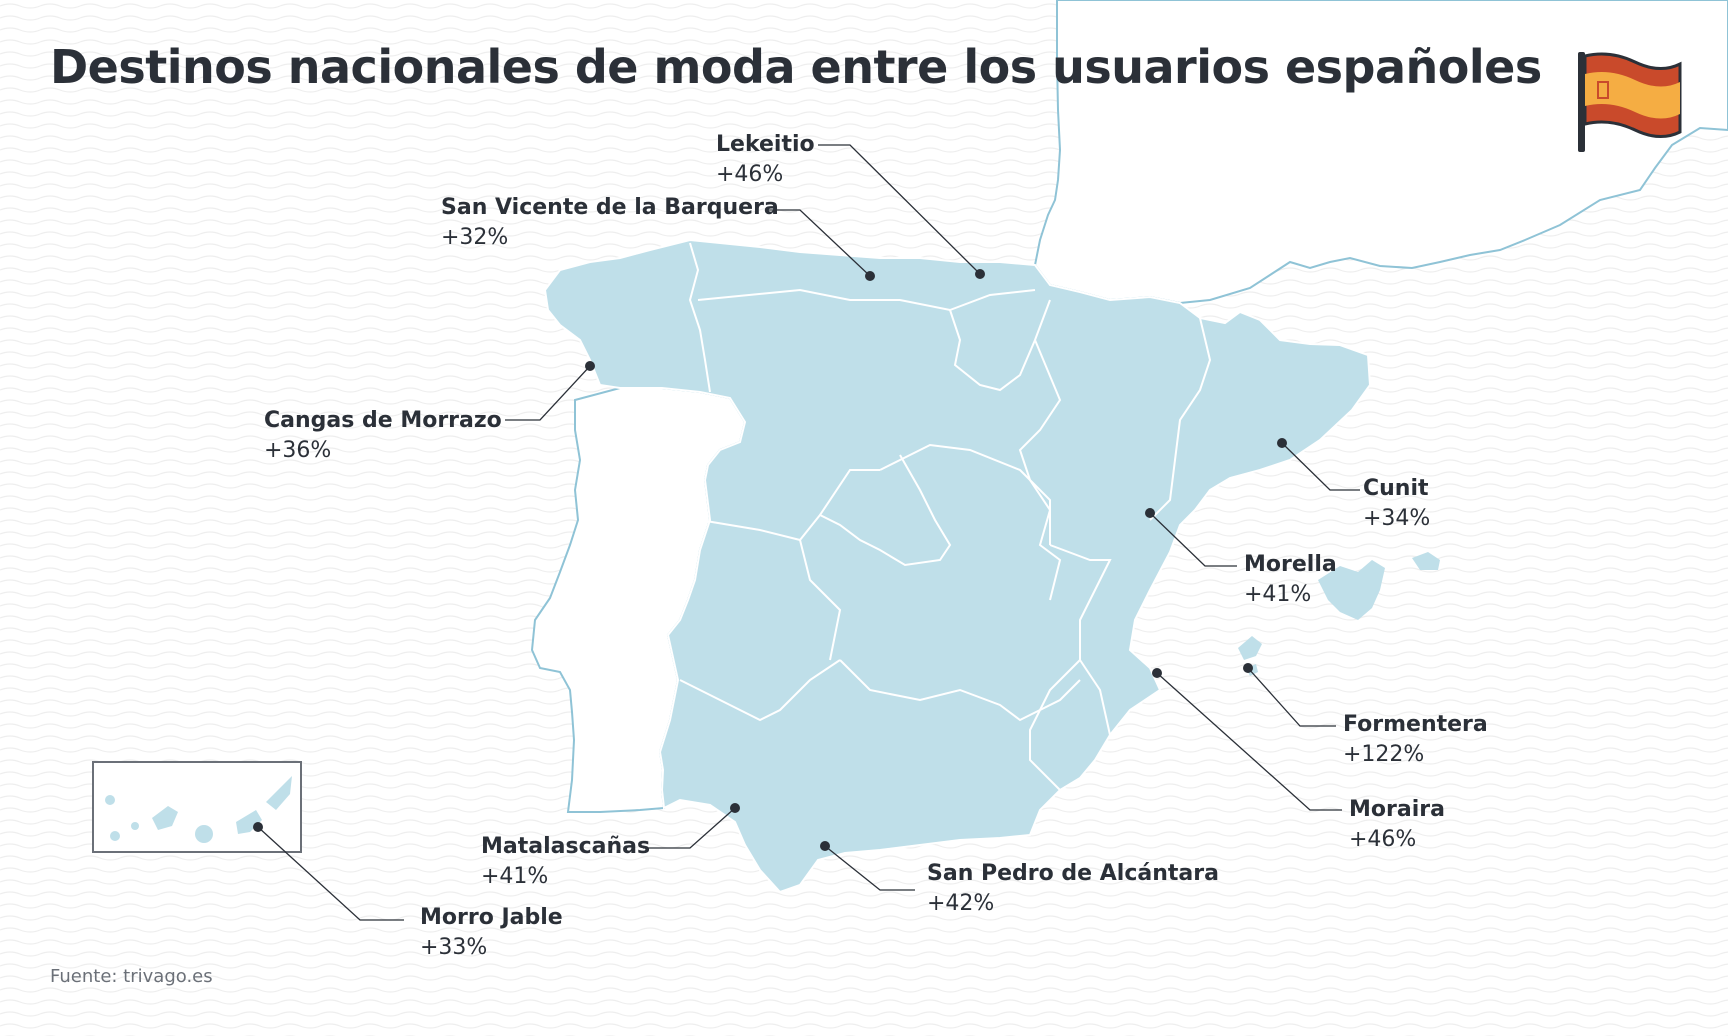  Describe the element at coordinates (383, 436) in the screenshot. I see `label-cangas: Cangas de Morrazo +36%` at that location.